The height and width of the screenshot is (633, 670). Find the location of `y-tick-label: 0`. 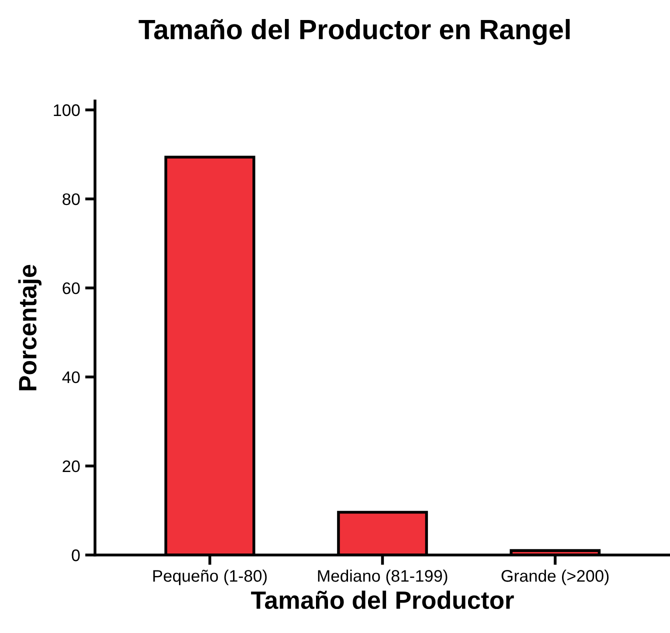

y-tick-label: 0 is located at coordinates (76, 555).